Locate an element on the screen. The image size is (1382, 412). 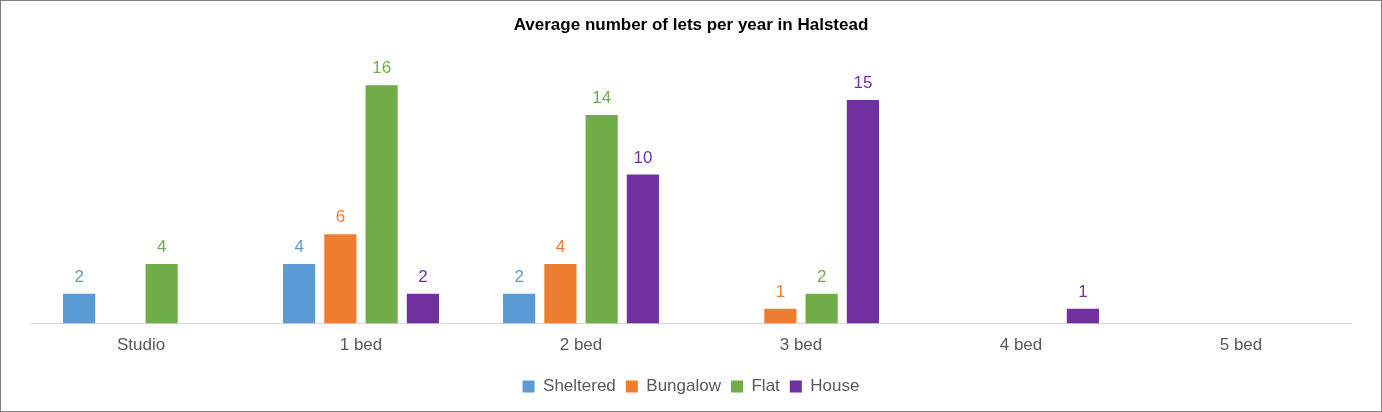
data-label: 10 is located at coordinates (643, 157).